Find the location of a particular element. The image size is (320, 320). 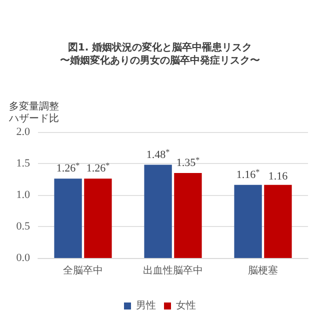

y-tick-label: 1.0 is located at coordinates (23, 195).